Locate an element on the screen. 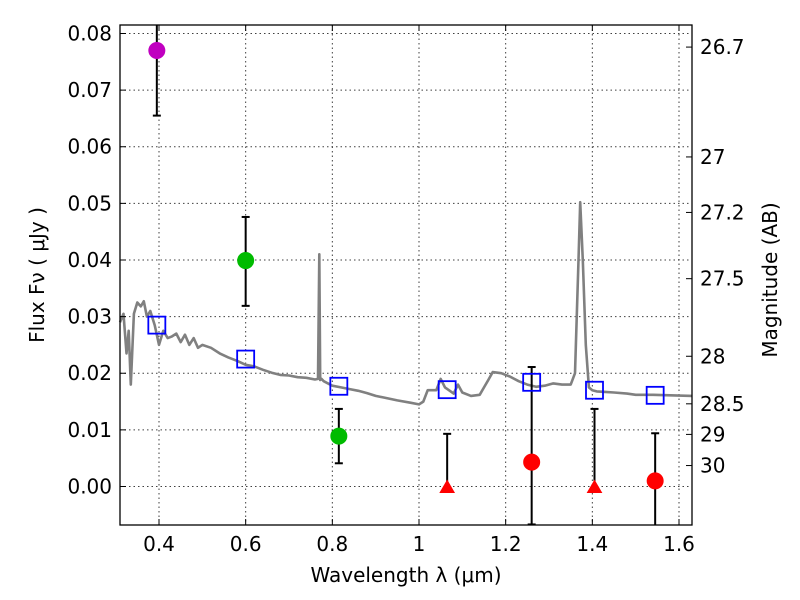 This screenshot has height=600, width=800. y-tick-label: 0.05 is located at coordinates (89, 203).